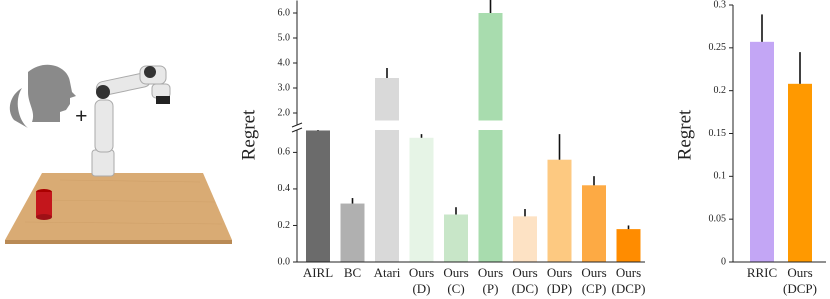 This screenshot has width=830, height=299. Describe the element at coordinates (723, 261) in the screenshot. I see `y-tick-label: 0` at that location.